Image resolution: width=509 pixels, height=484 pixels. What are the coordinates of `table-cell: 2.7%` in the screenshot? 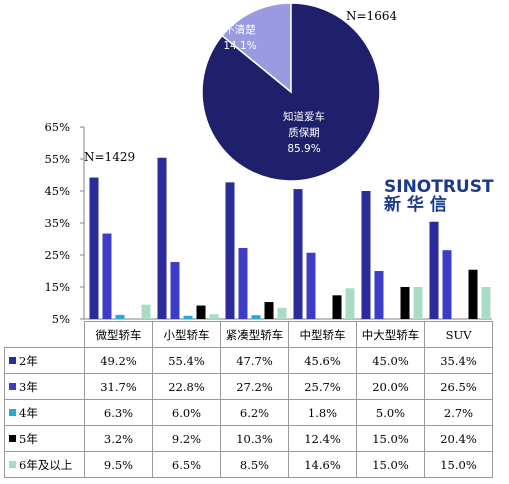 It's located at (458, 412).